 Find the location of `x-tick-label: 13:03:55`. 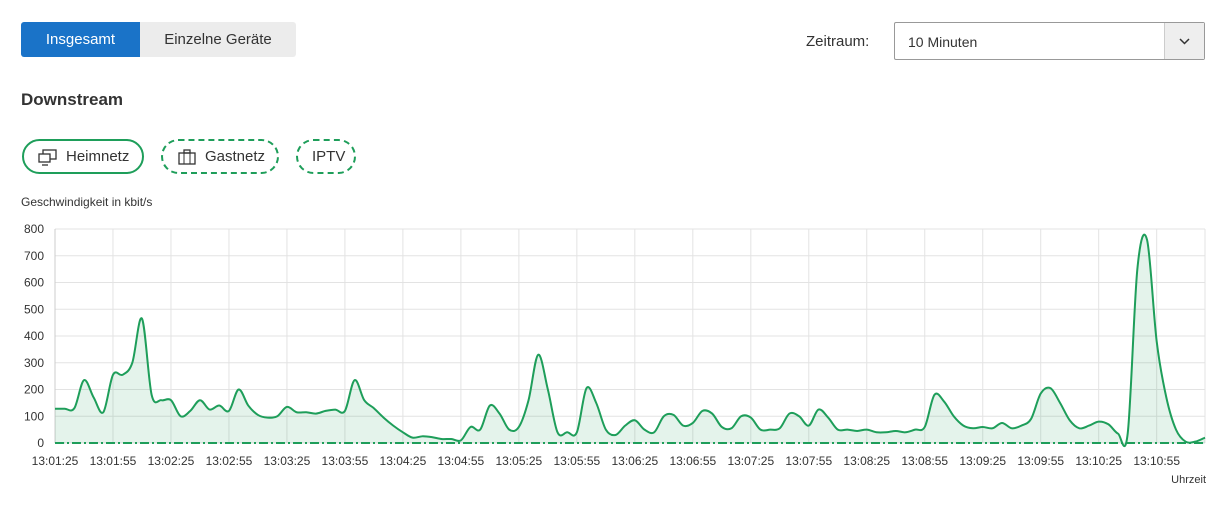

x-tick-label: 13:03:55 is located at coordinates (345, 461).